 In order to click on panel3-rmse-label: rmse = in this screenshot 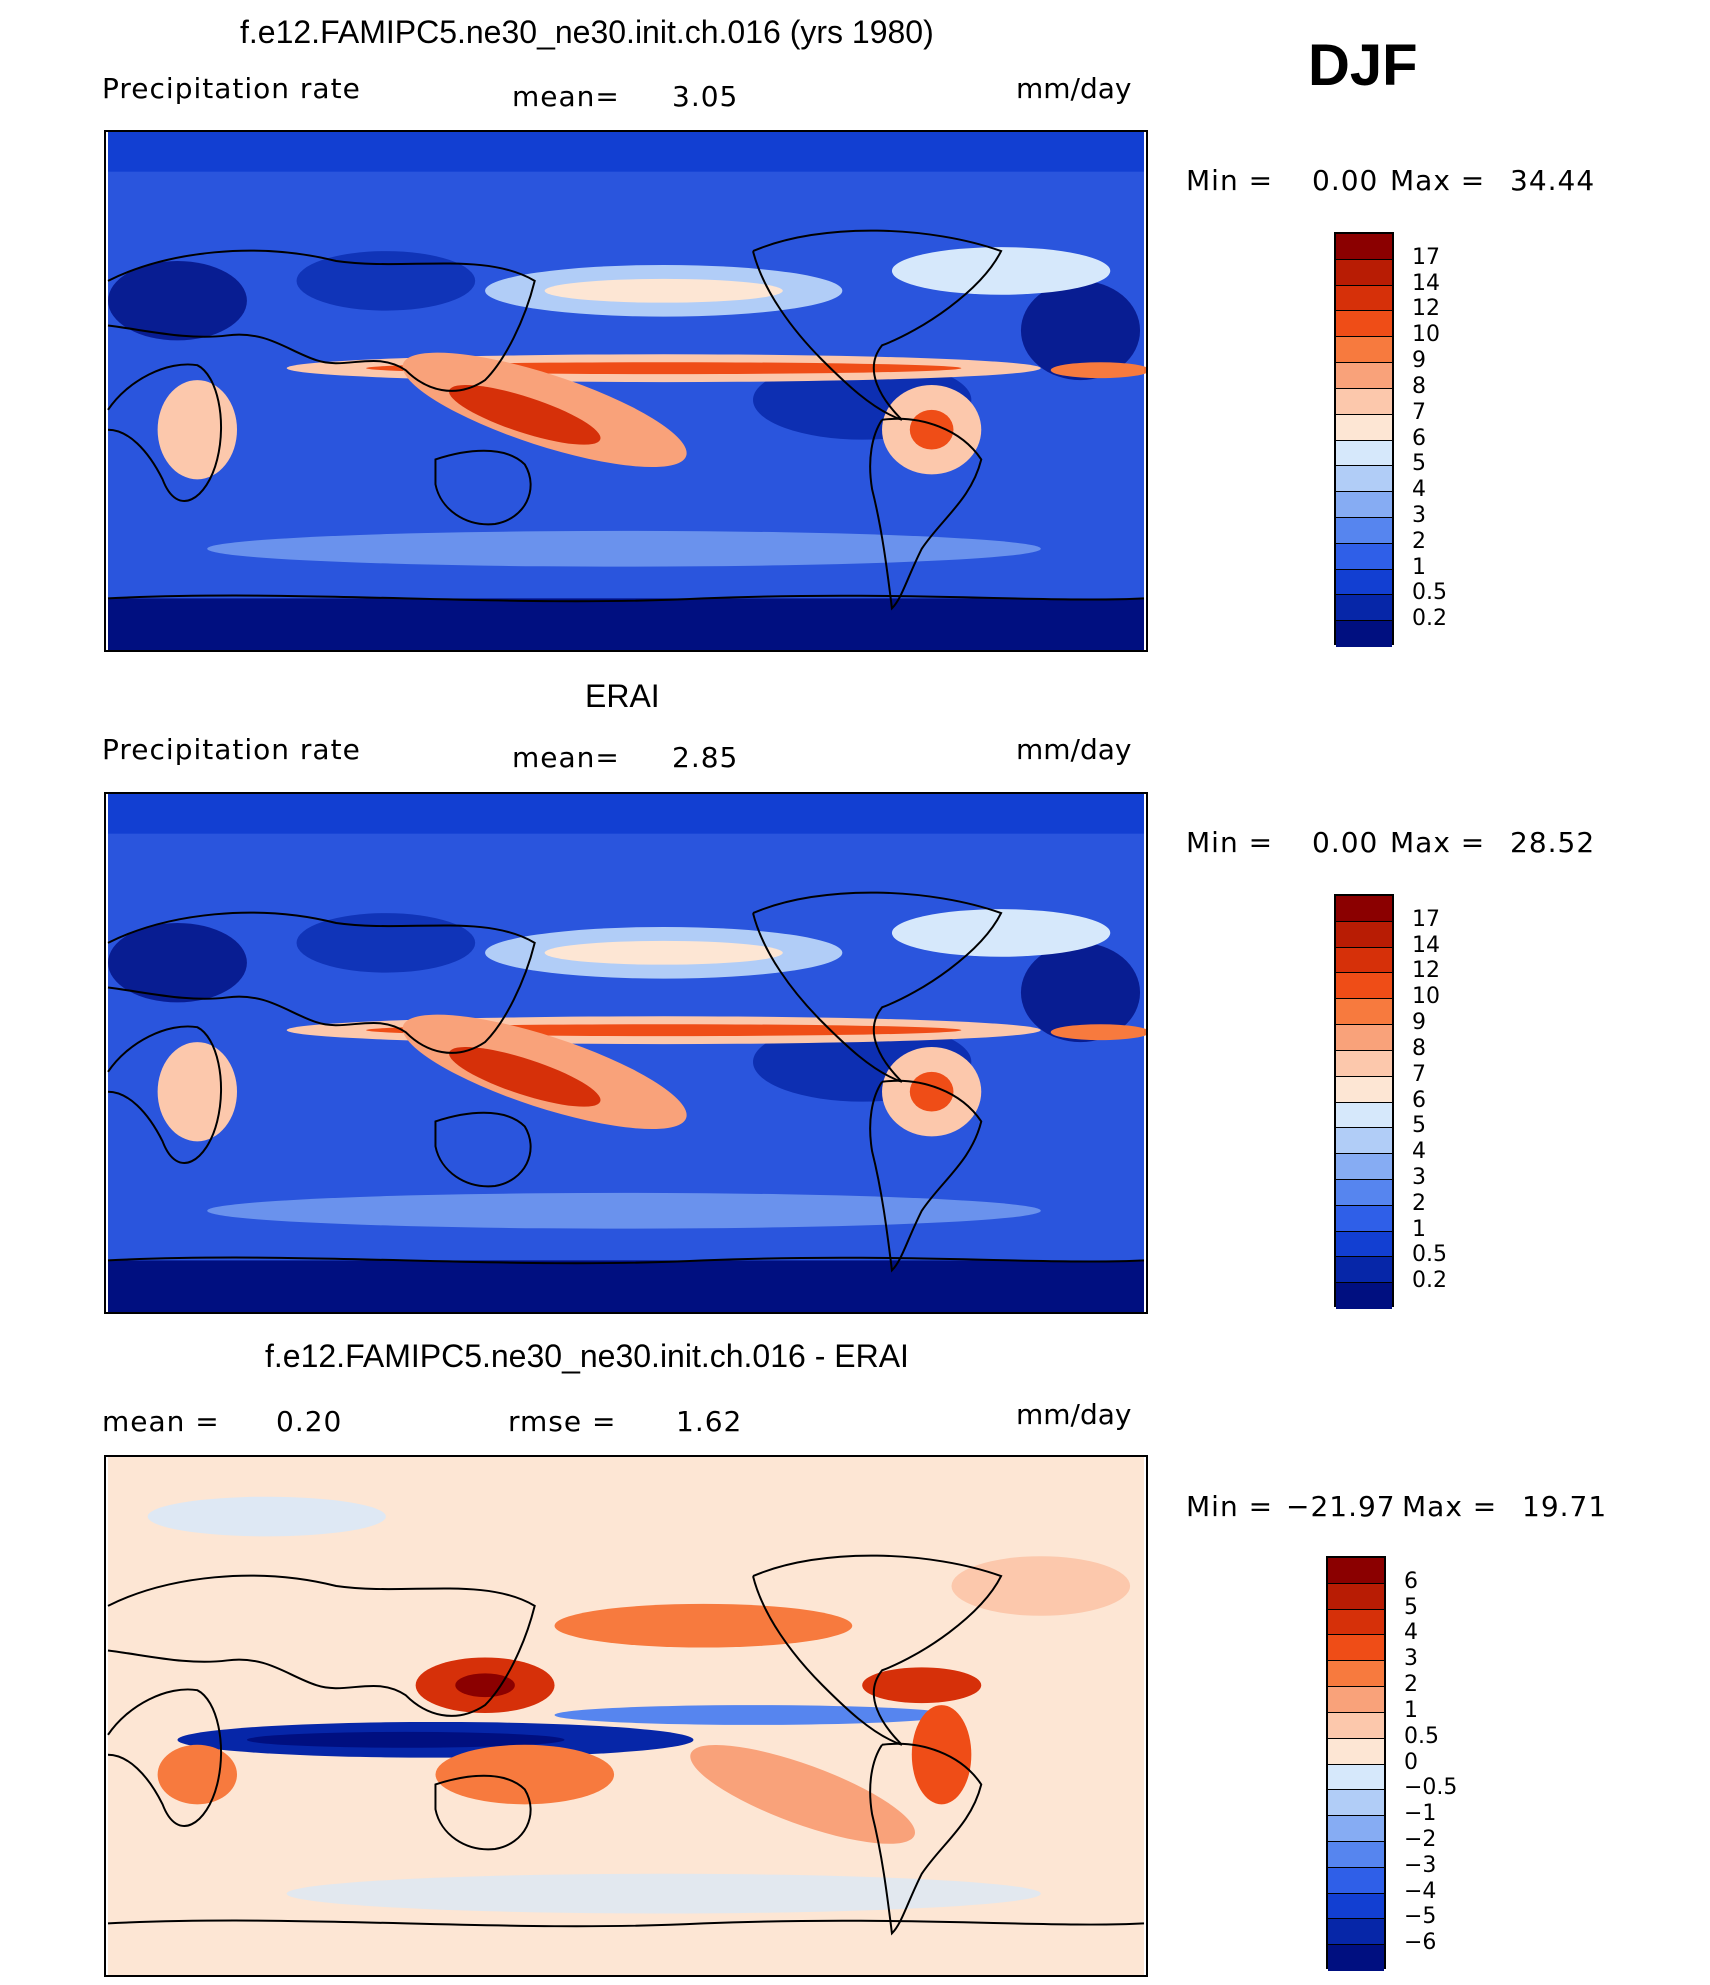, I will do `click(562, 1421)`.